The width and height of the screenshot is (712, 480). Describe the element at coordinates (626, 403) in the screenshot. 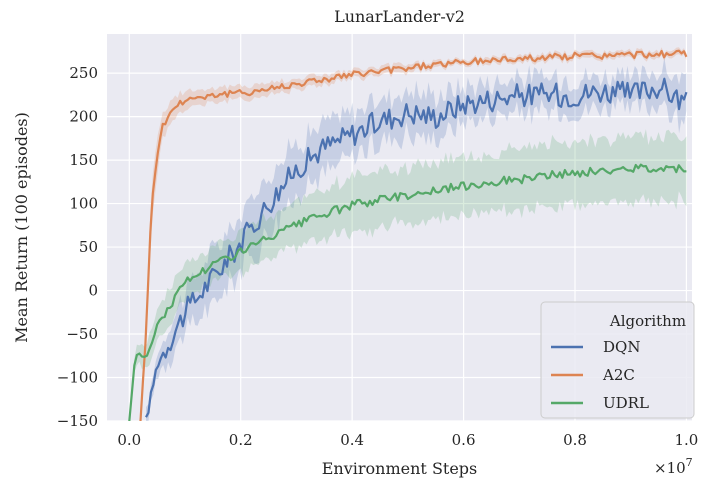

I see `legend-label-udrl: UDRL` at that location.